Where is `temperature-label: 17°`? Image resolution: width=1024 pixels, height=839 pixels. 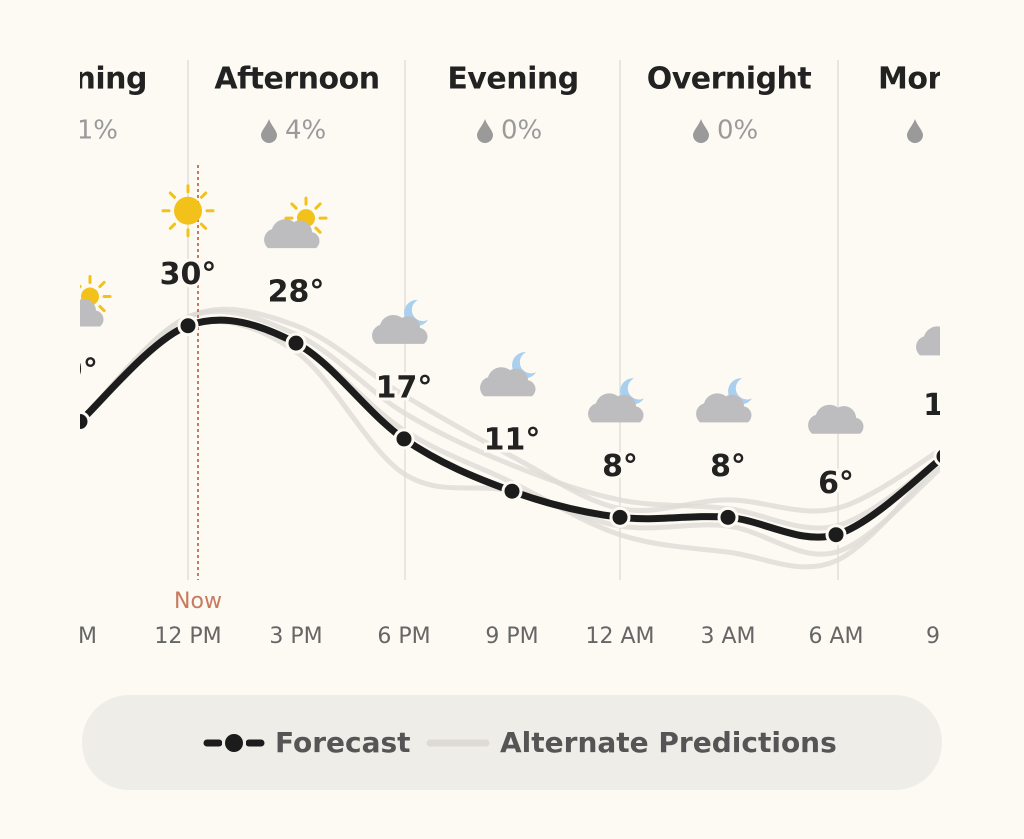
temperature-label: 17° is located at coordinates (404, 387).